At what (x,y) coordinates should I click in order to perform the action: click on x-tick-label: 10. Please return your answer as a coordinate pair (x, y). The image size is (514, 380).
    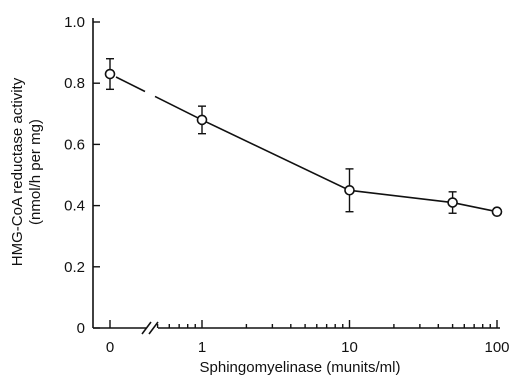
    Looking at the image, I should click on (349, 347).